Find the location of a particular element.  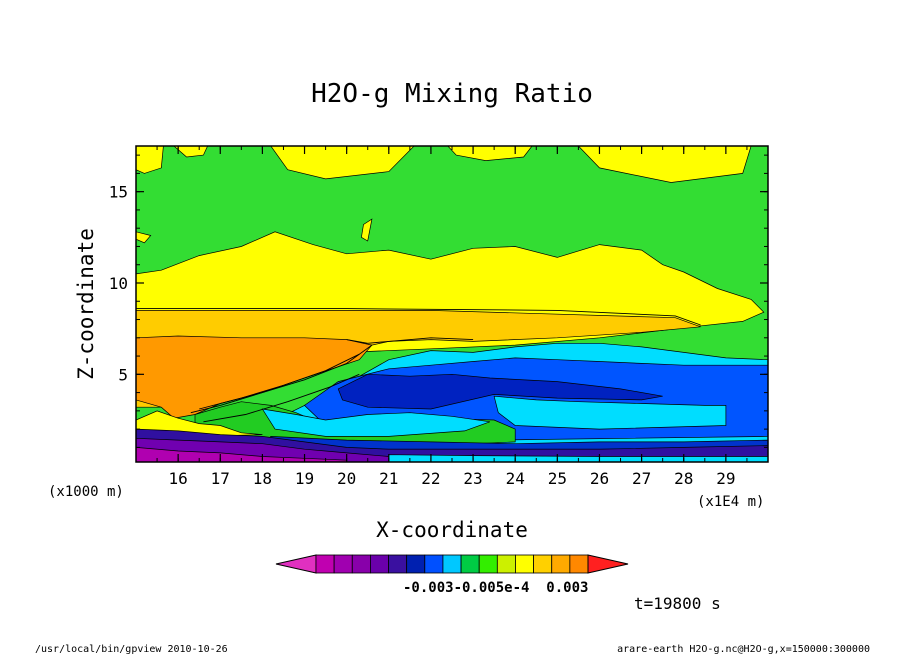

region-cyan-low is located at coordinates (376, 422).